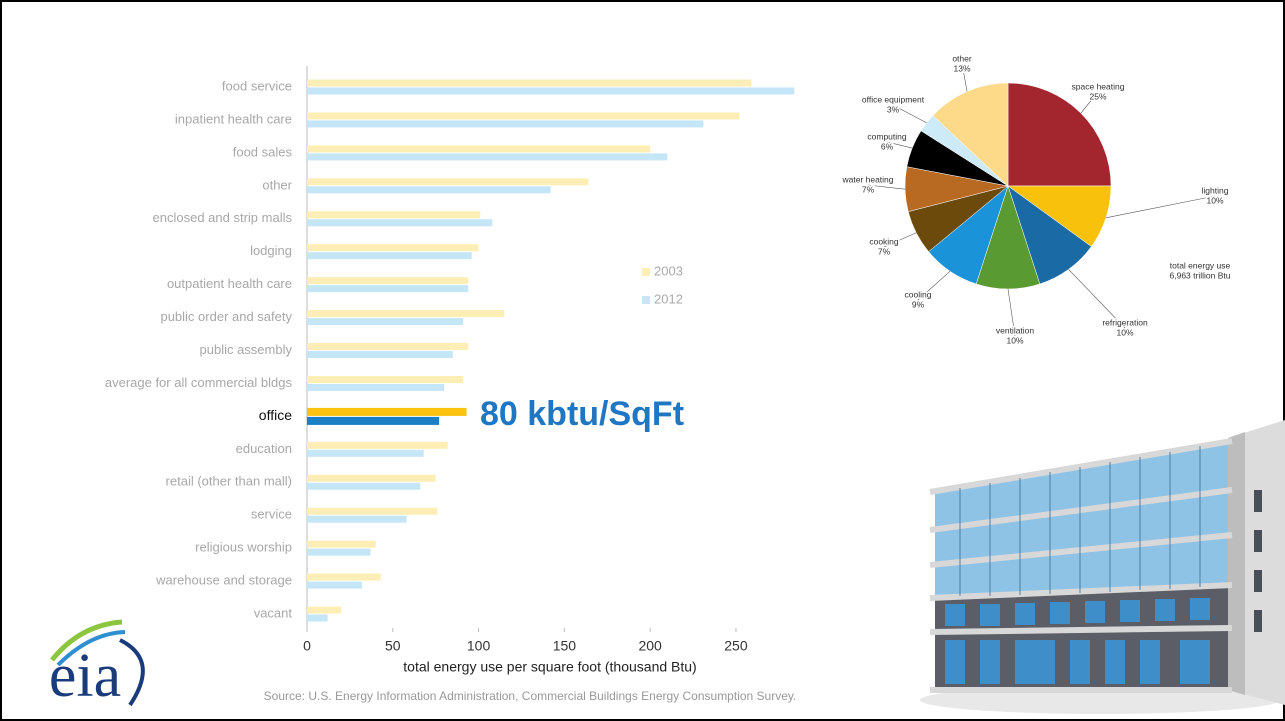  Describe the element at coordinates (918, 304) in the screenshot. I see `slice-value: 9%` at that location.